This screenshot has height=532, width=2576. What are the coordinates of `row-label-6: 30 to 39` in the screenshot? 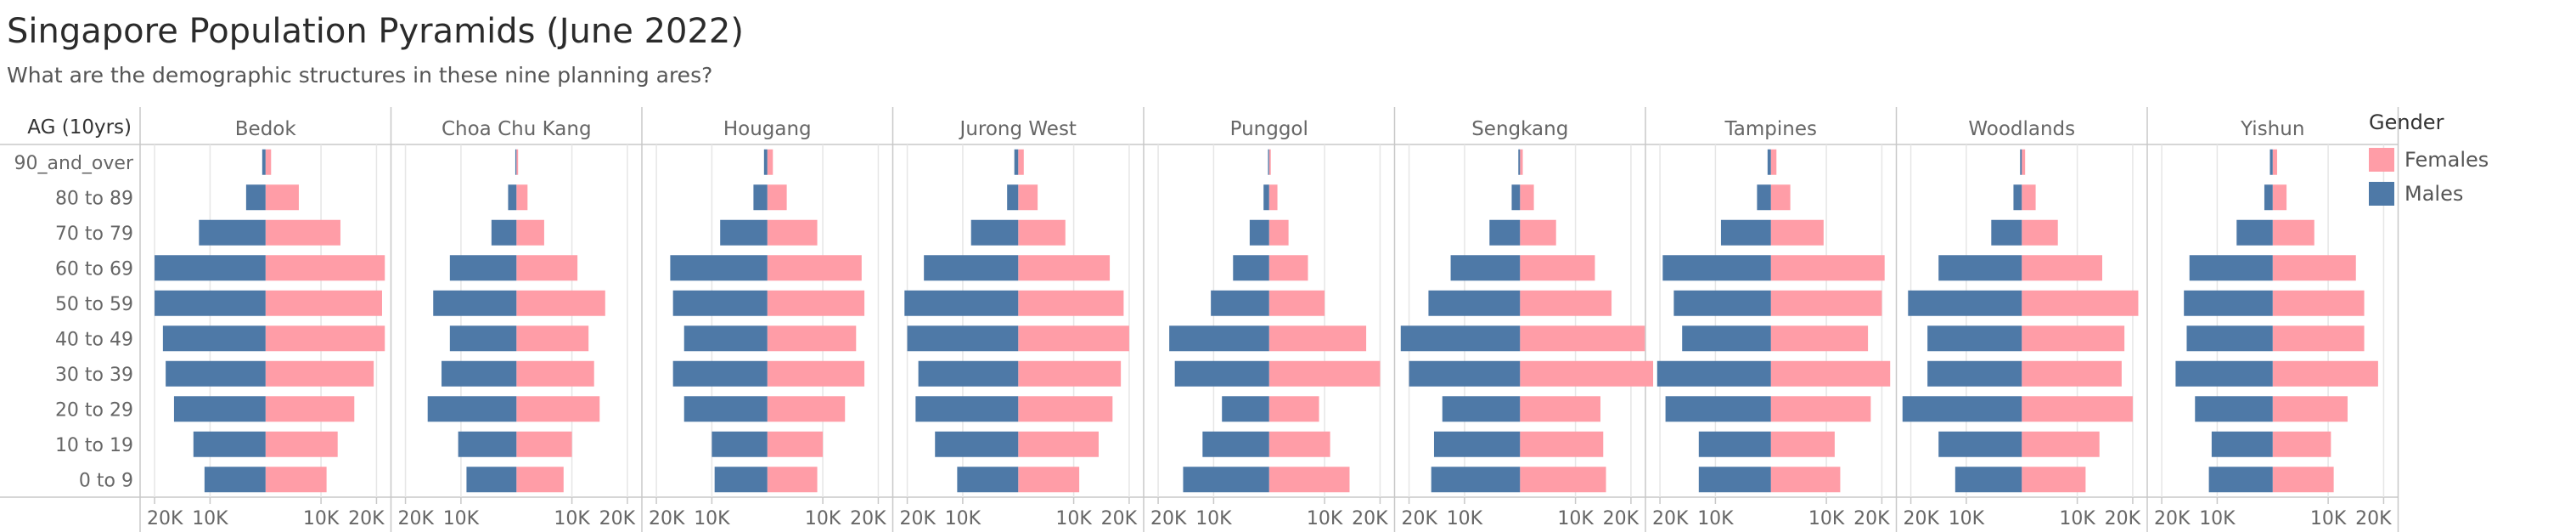 It's located at (94, 376).